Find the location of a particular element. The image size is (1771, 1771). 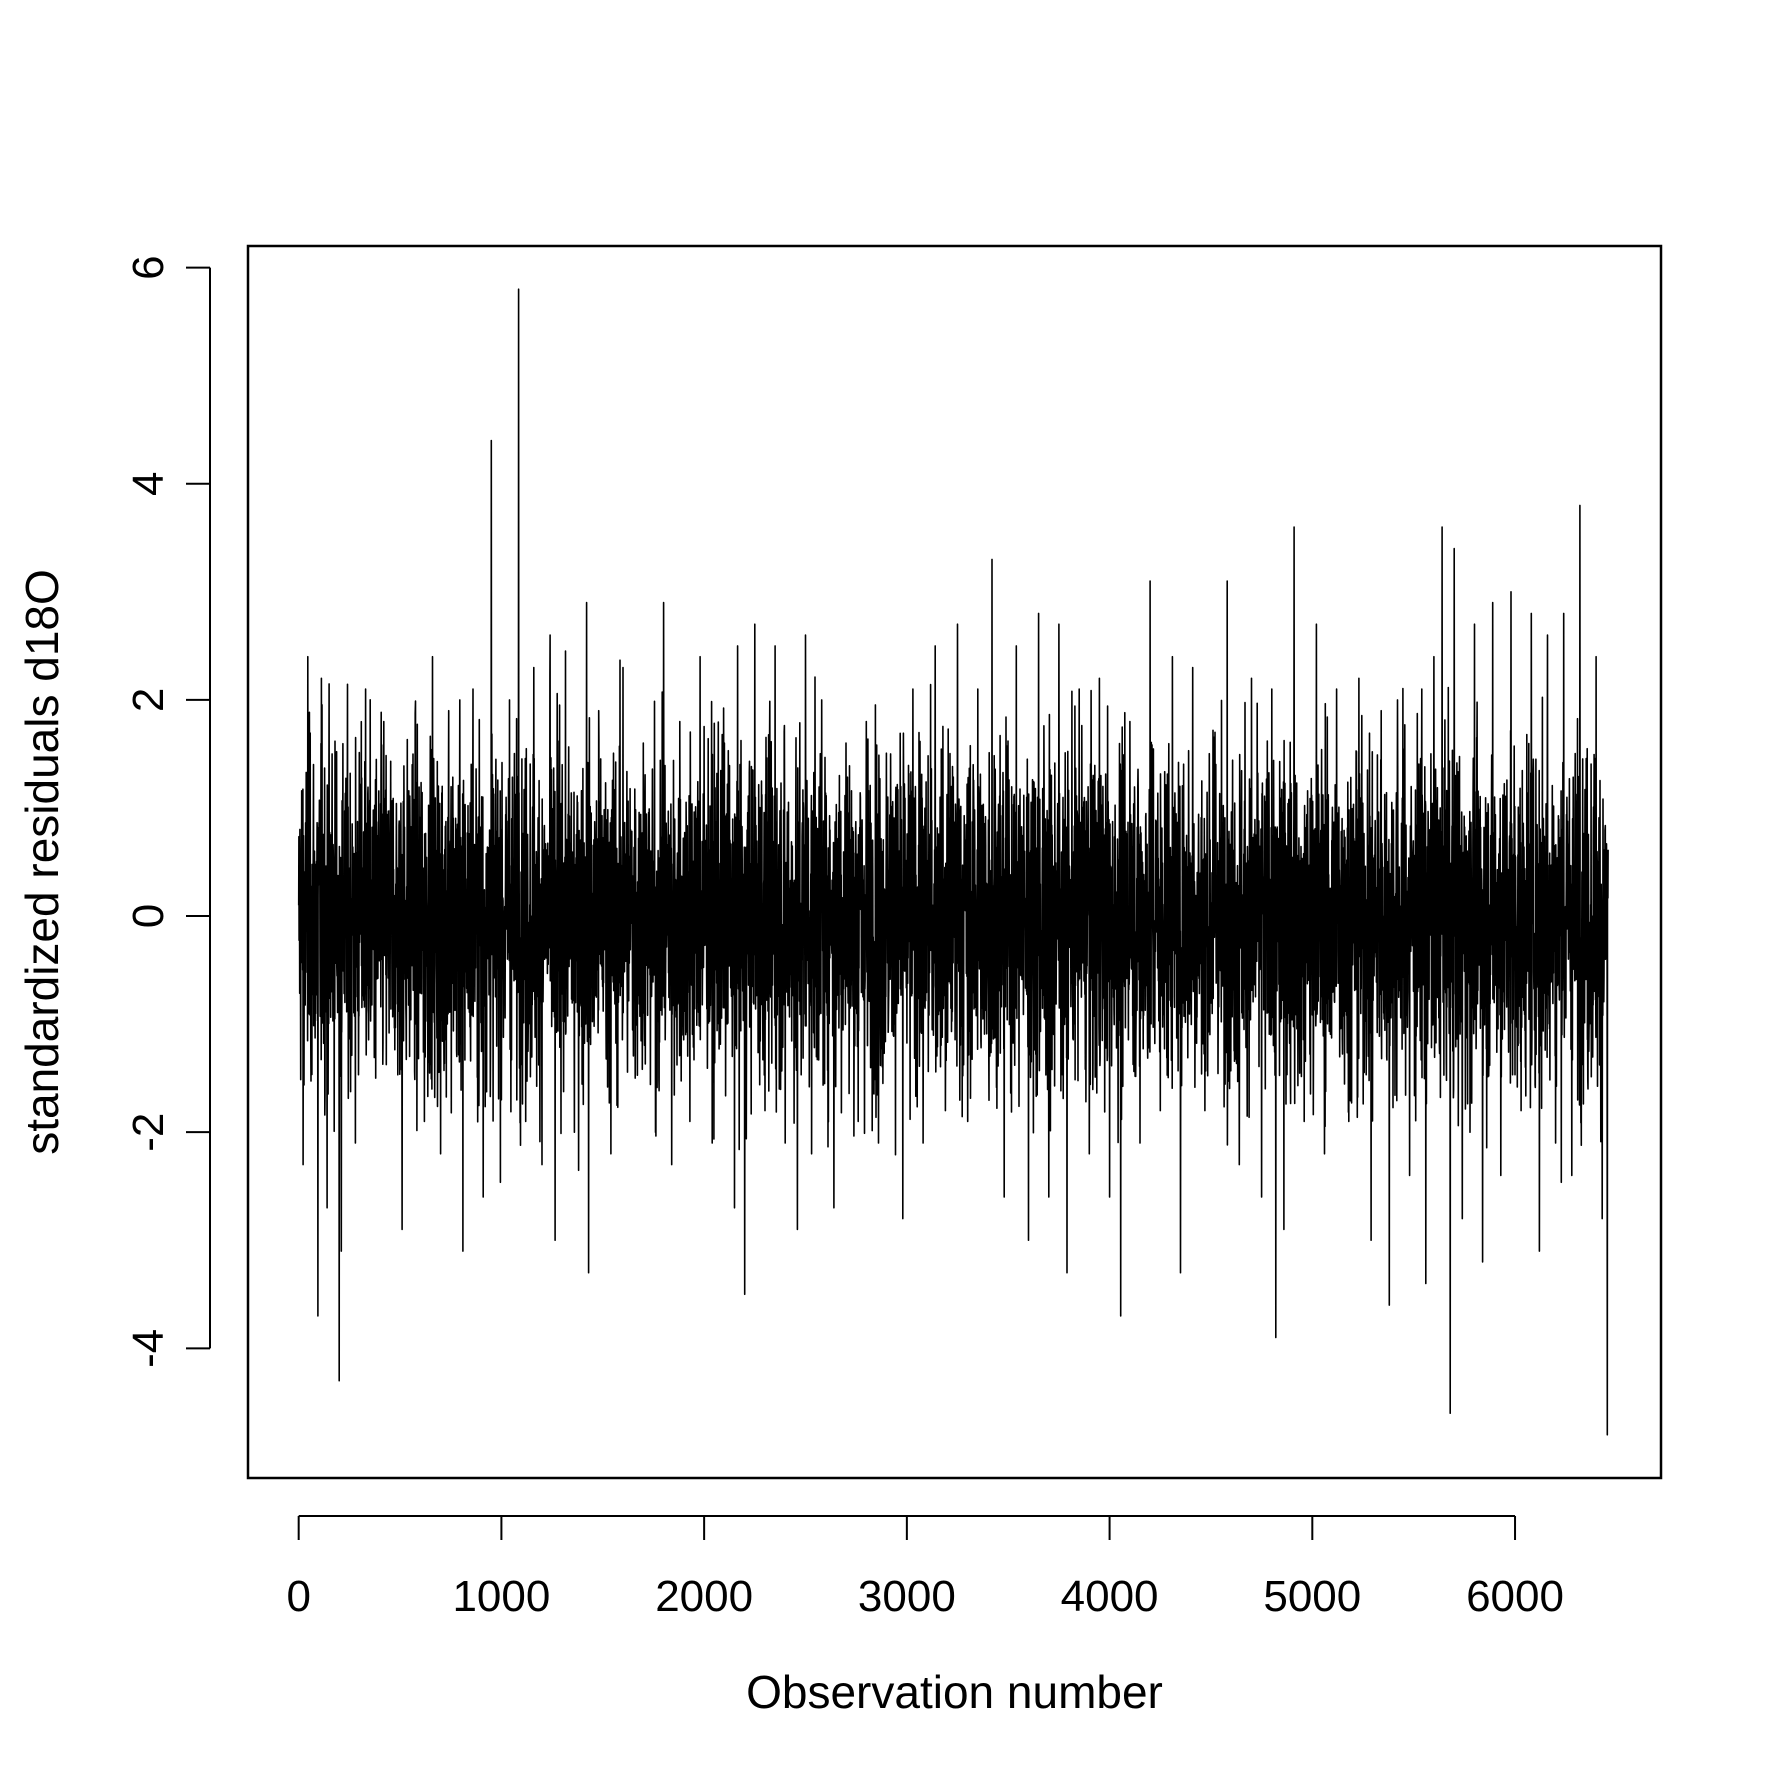

y-tick-label: -4 is located at coordinates (148, 1348).